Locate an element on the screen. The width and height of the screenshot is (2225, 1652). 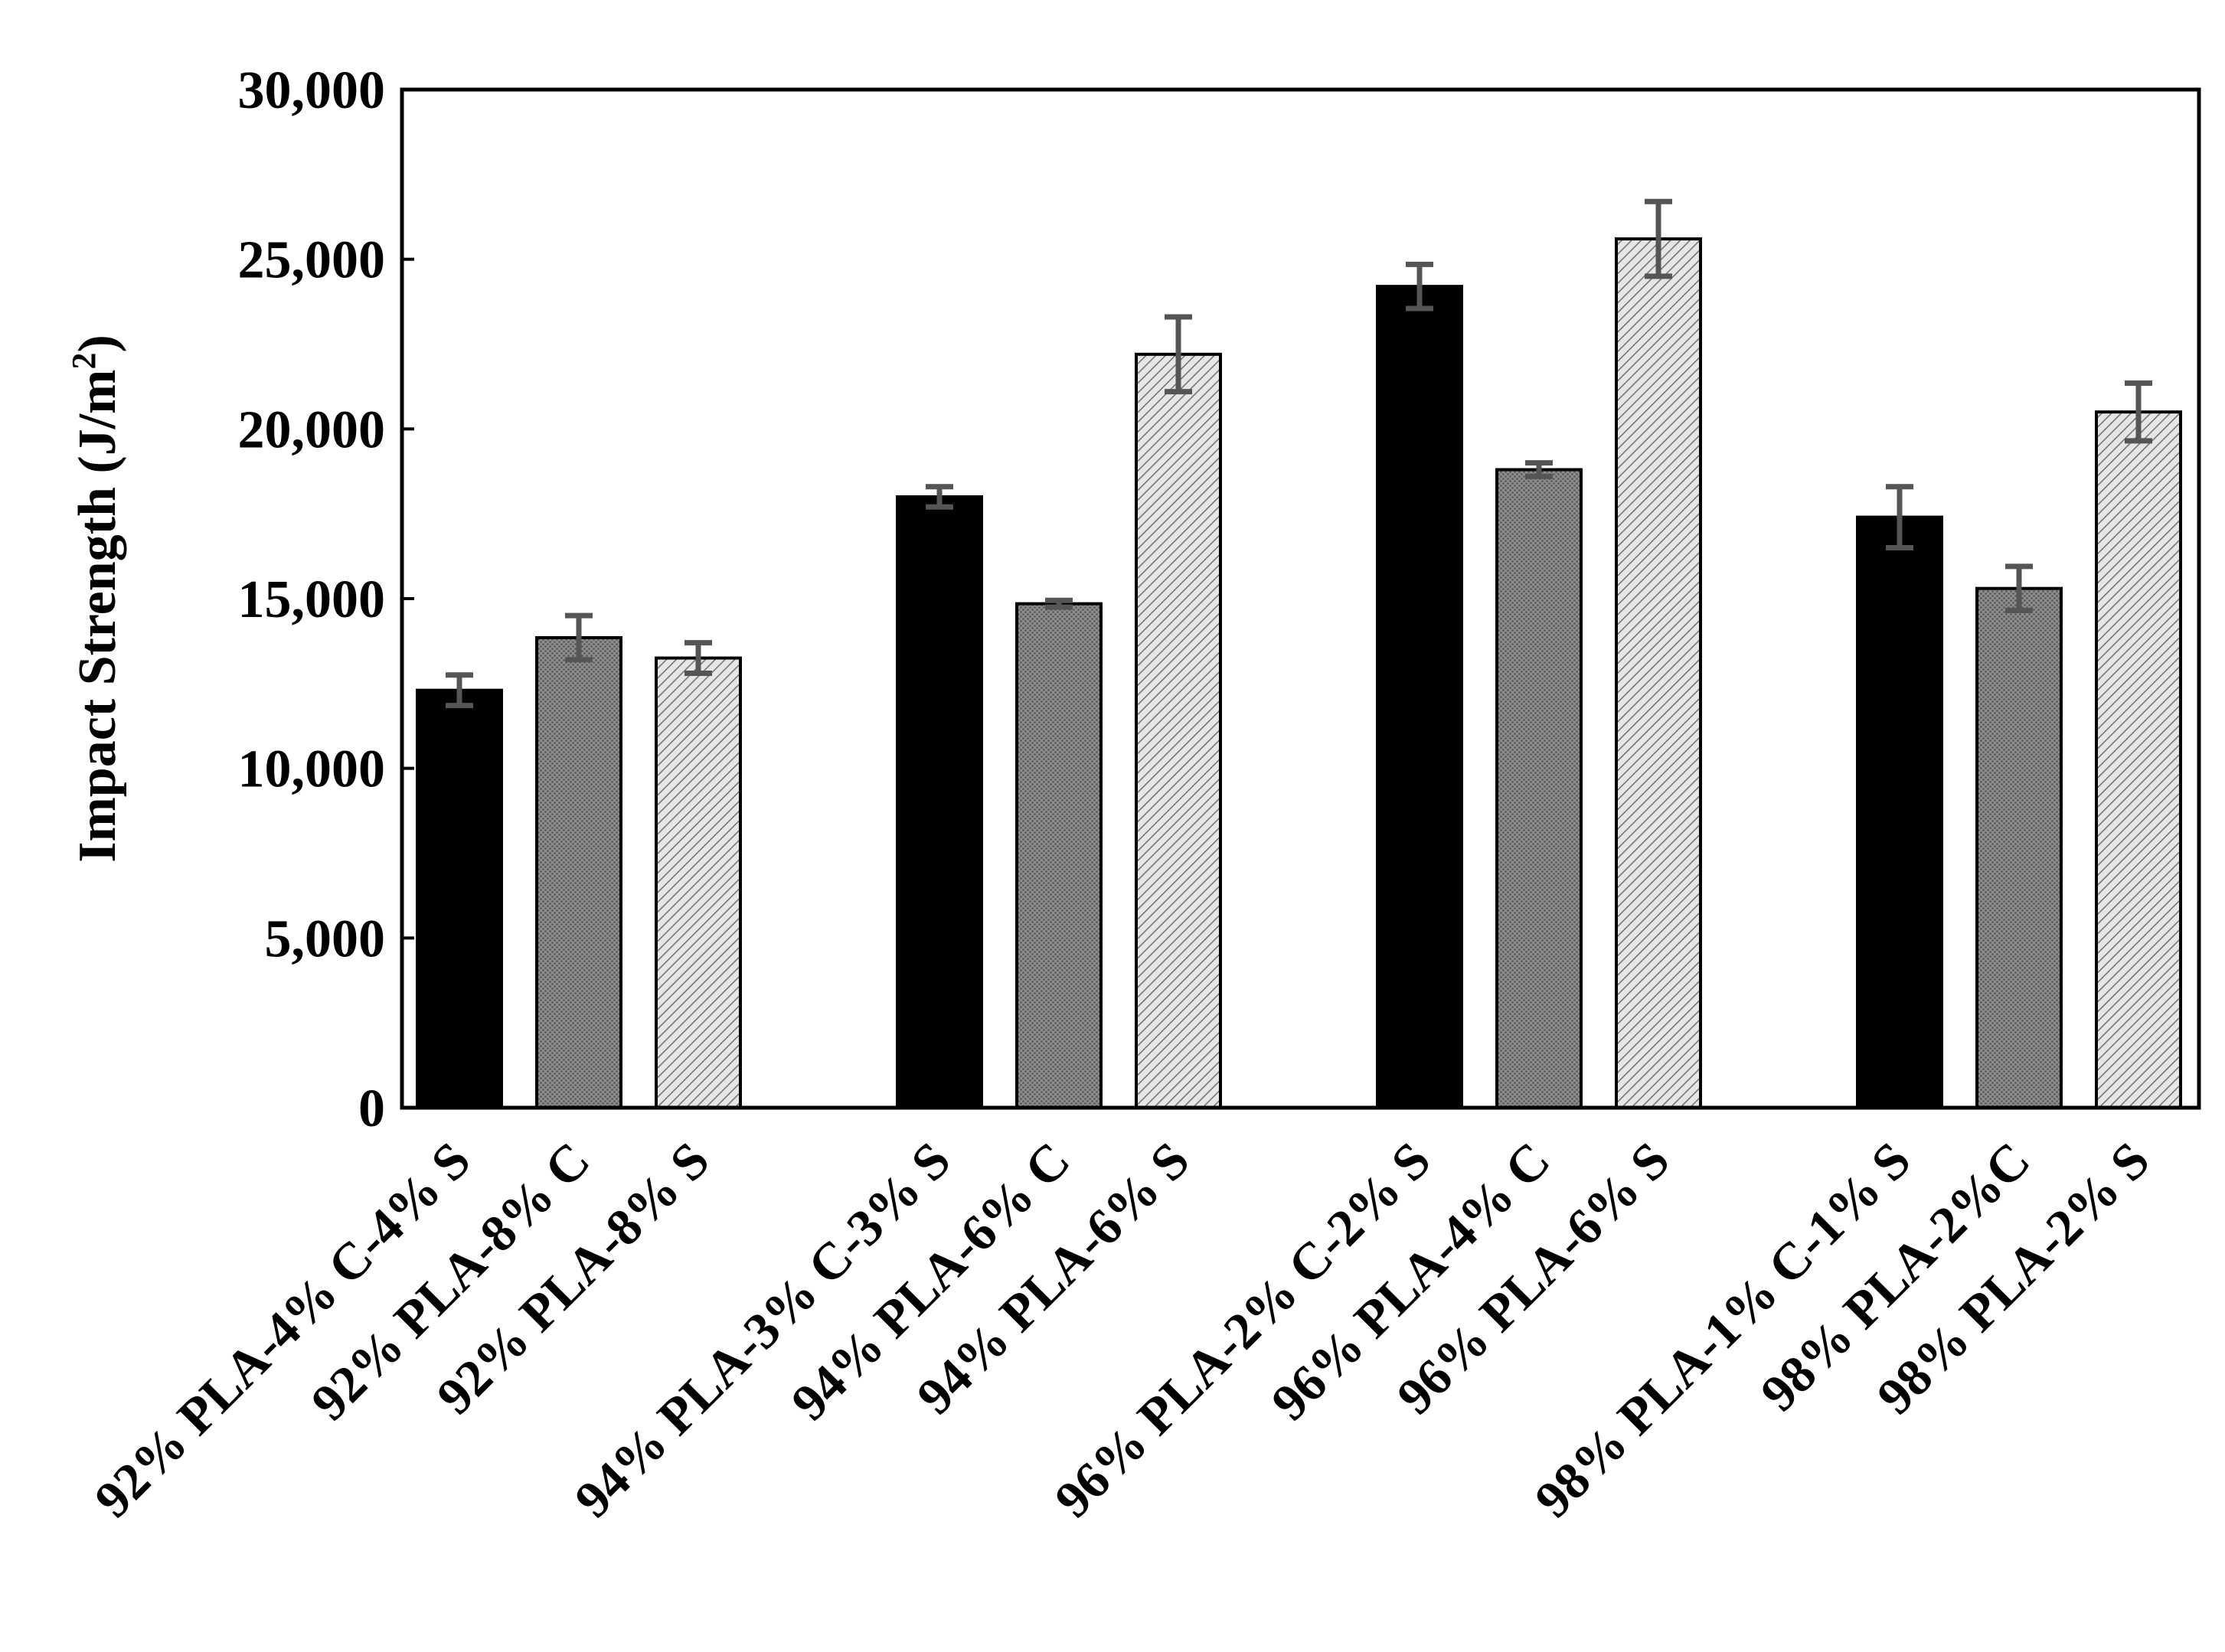
y-tick-label-0: 0 is located at coordinates (371, 1108).